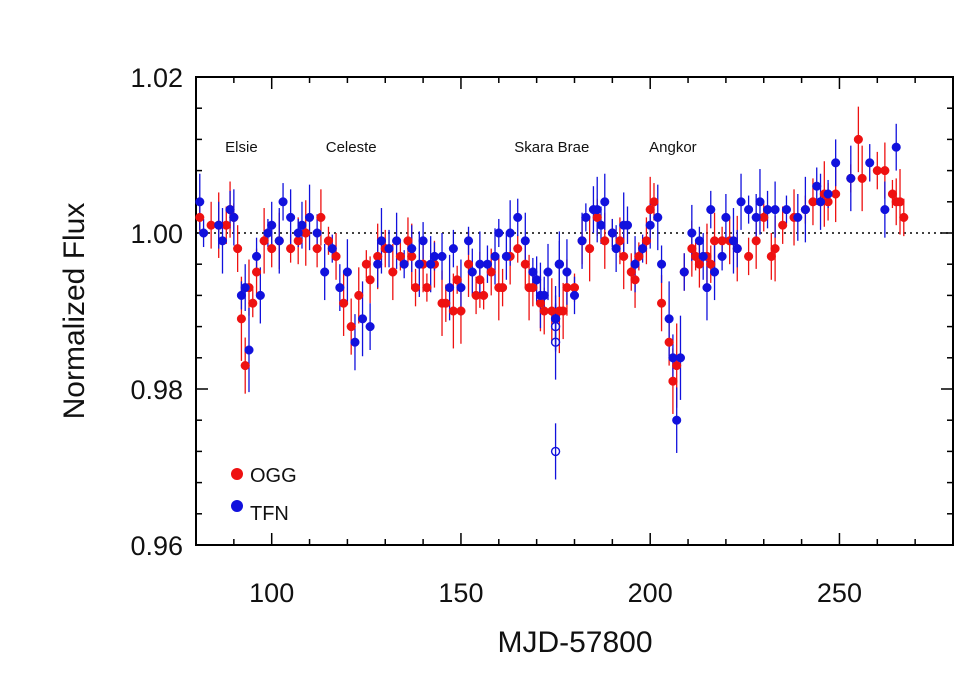 The image size is (980, 700). What do you see at coordinates (237, 474) in the screenshot?
I see `legend-marker-ogg` at bounding box center [237, 474].